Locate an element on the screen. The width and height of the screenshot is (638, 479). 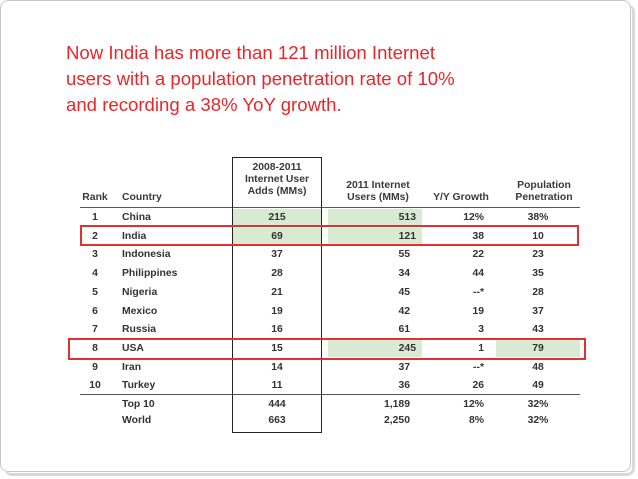
table-cell-country: Iran is located at coordinates (132, 367).